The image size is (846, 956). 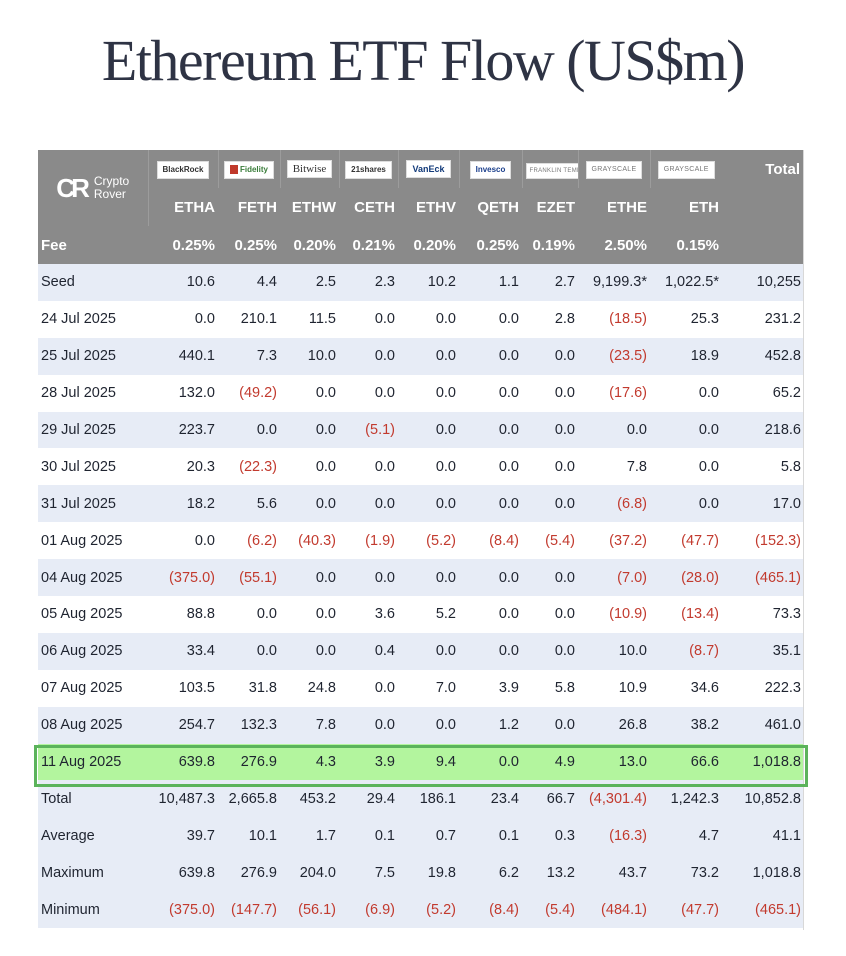 What do you see at coordinates (686, 651) in the screenshot?
I see `flow-value-cell: (8.7)` at bounding box center [686, 651].